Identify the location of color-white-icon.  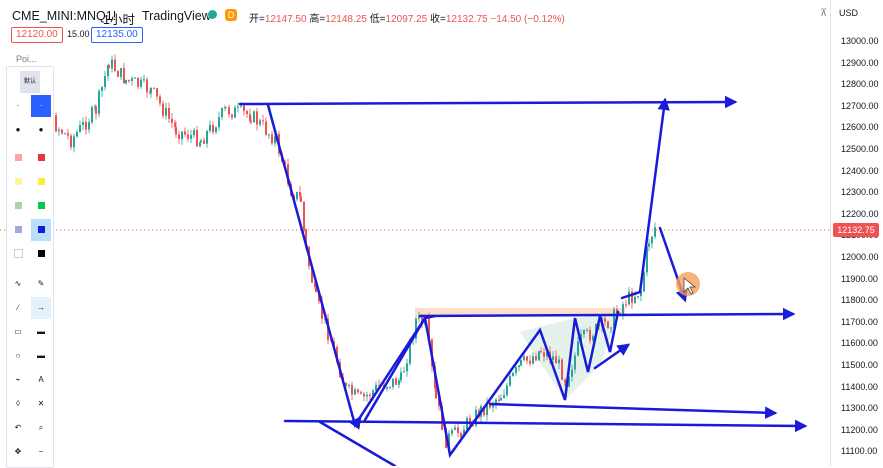
(18, 254).